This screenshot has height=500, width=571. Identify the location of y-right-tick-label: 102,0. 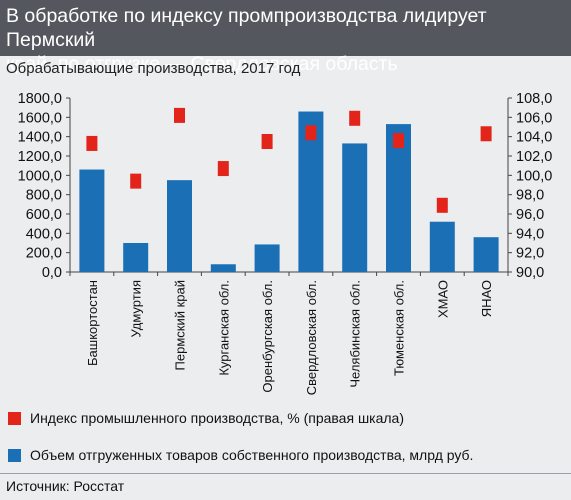
(534, 157).